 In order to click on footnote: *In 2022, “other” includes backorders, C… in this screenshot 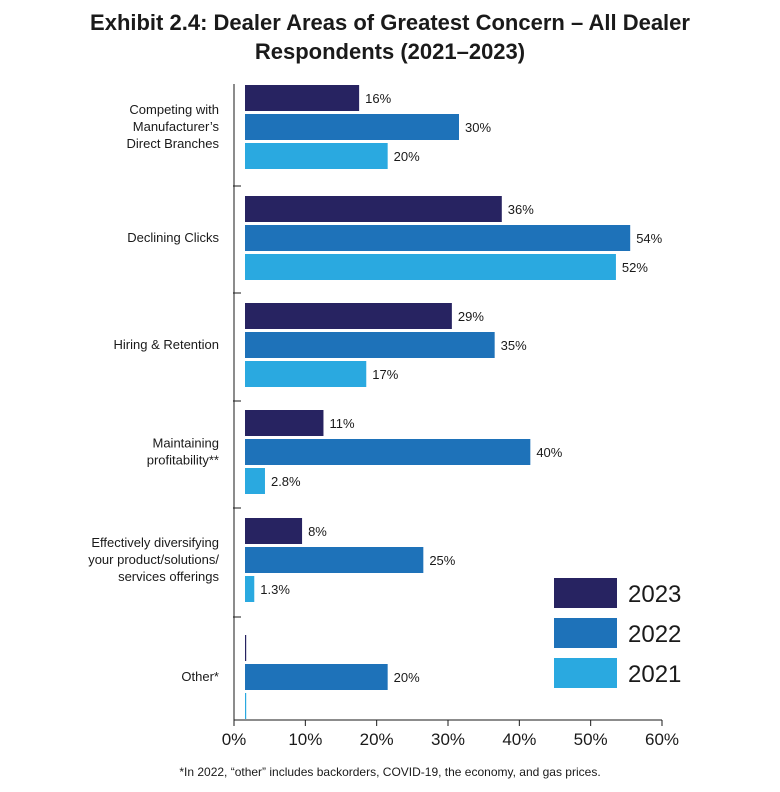, I will do `click(390, 772)`.